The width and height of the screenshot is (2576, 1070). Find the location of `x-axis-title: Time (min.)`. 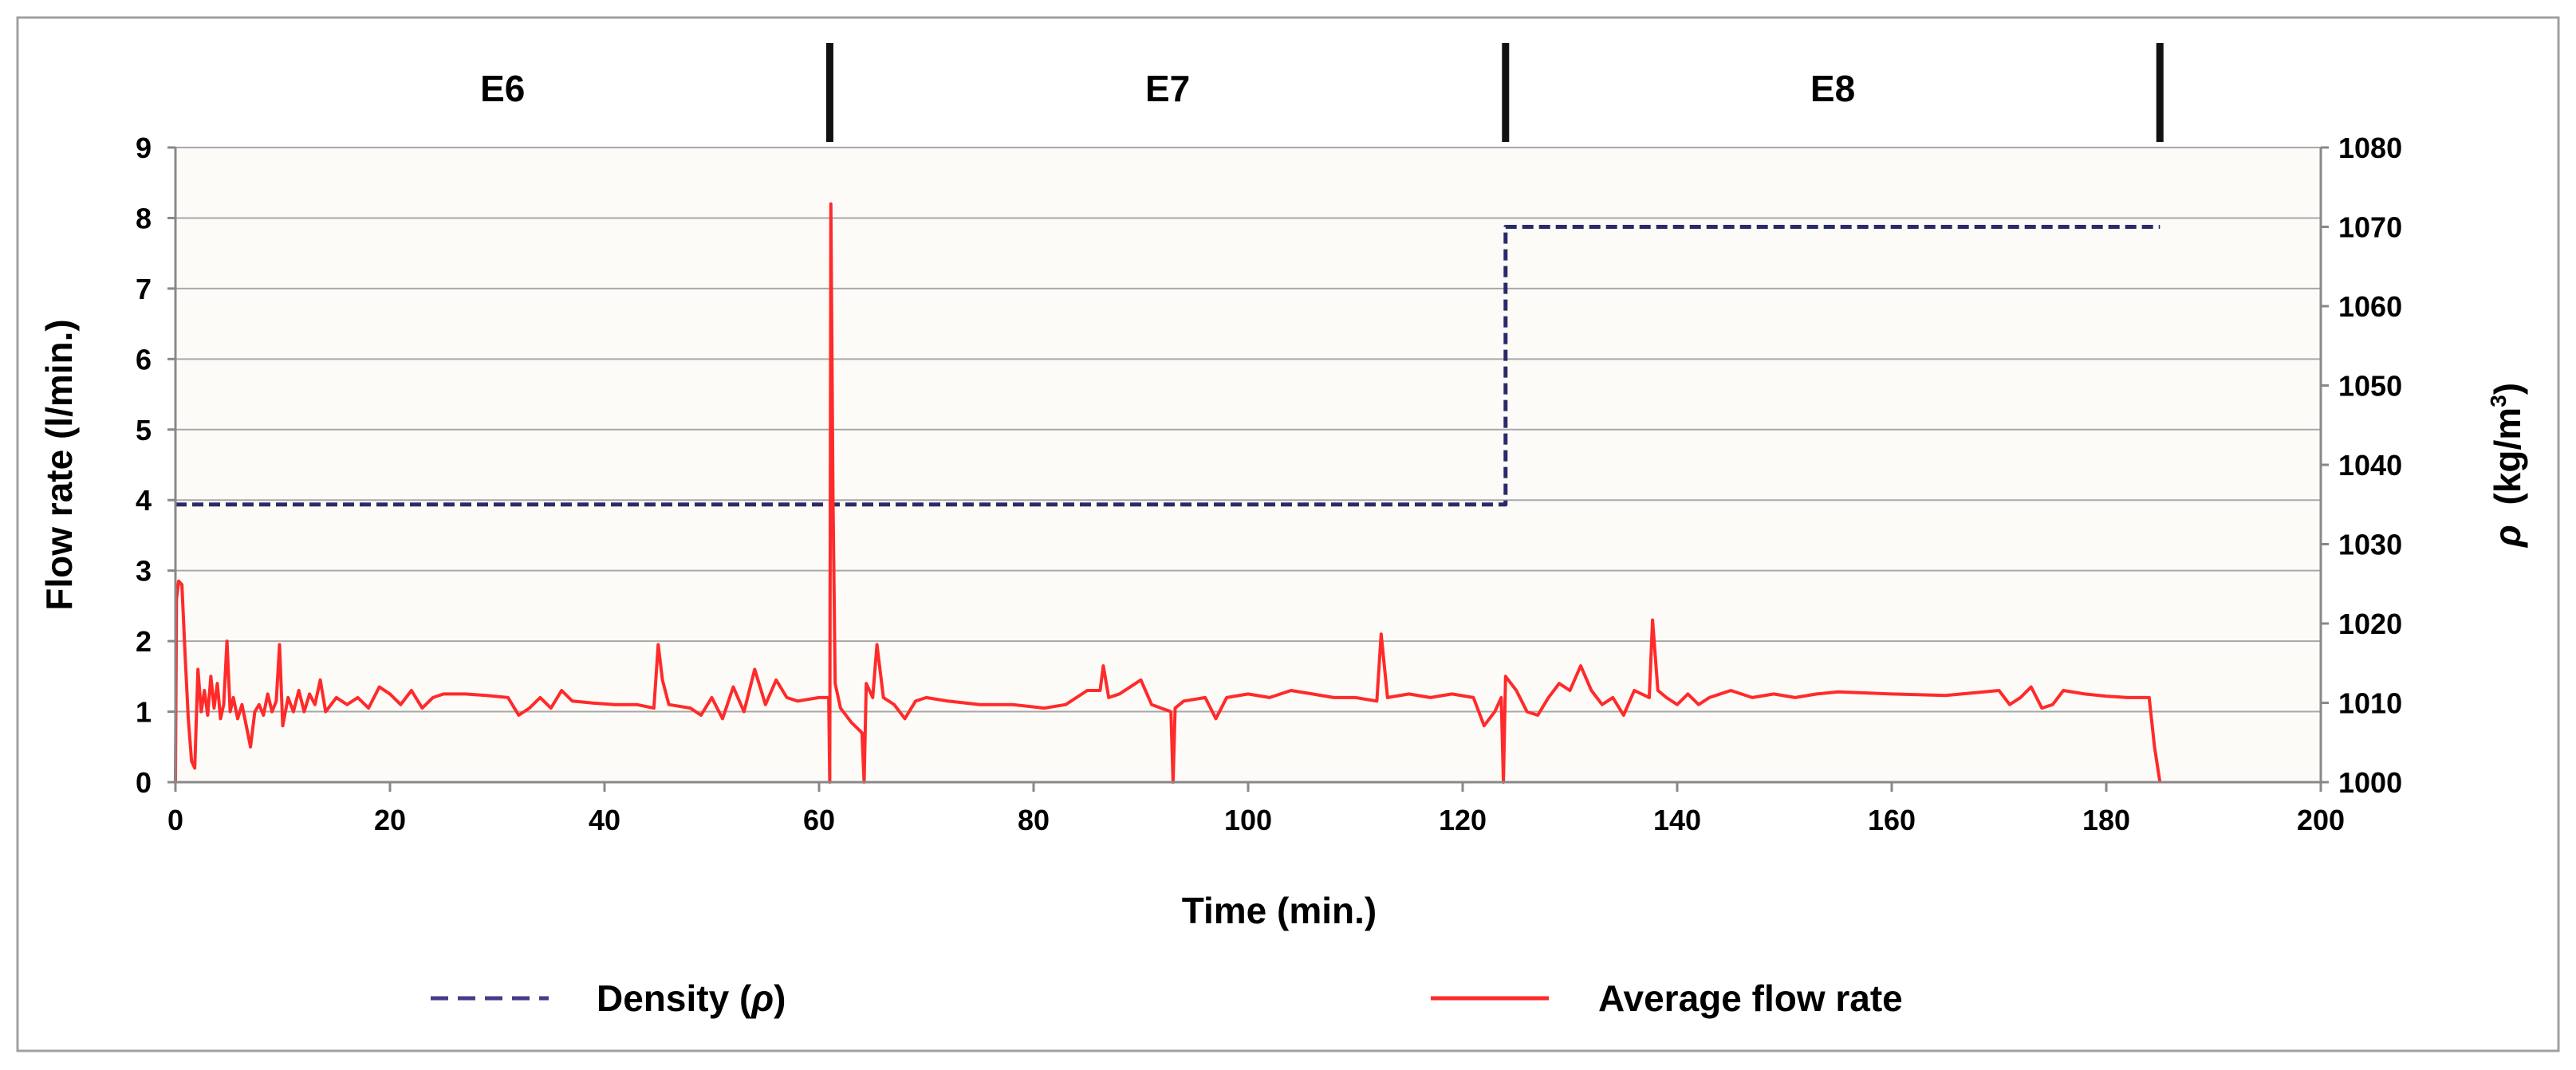

x-axis-title: Time (min.) is located at coordinates (1279, 910).